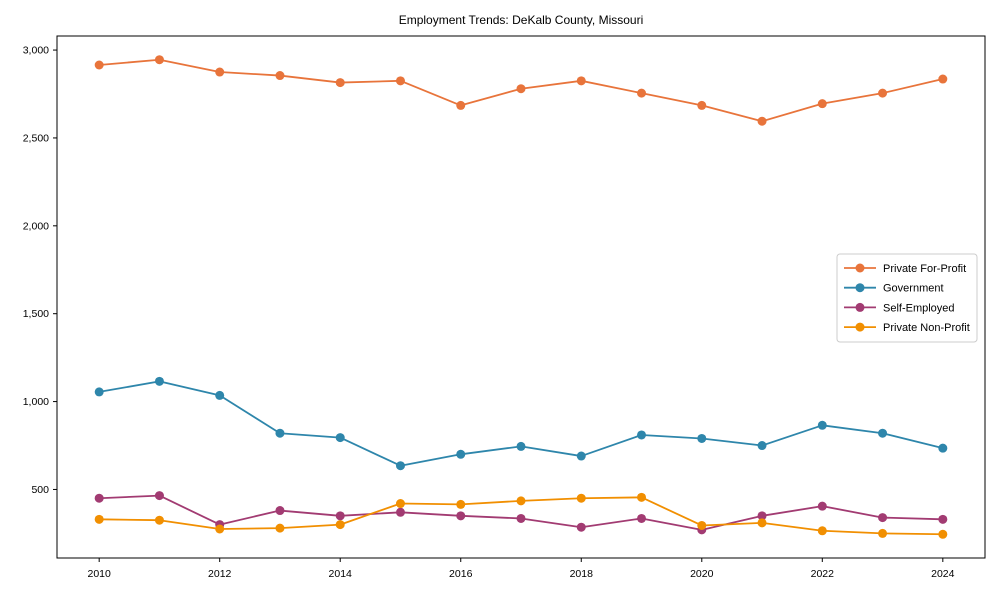 The image size is (1000, 605). What do you see at coordinates (924, 269) in the screenshot?
I see `legend-label: Private For-Profit` at bounding box center [924, 269].